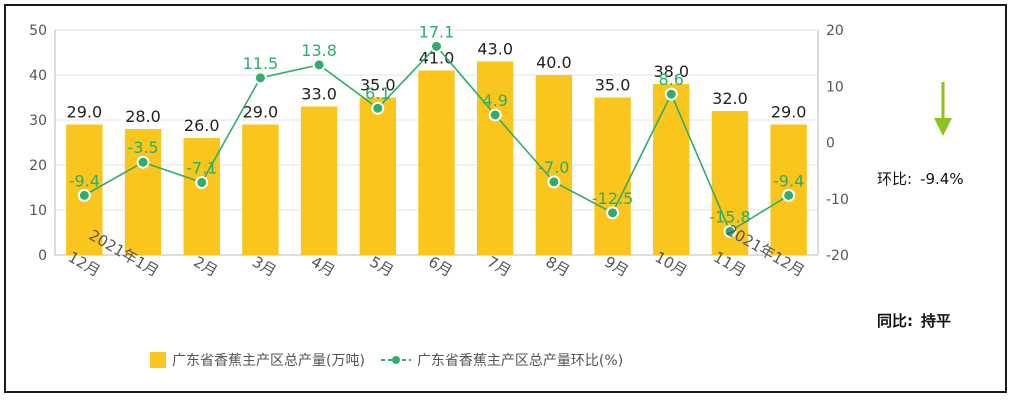  Describe the element at coordinates (729, 216) in the screenshot. I see `line-value-label: -15.8` at that location.